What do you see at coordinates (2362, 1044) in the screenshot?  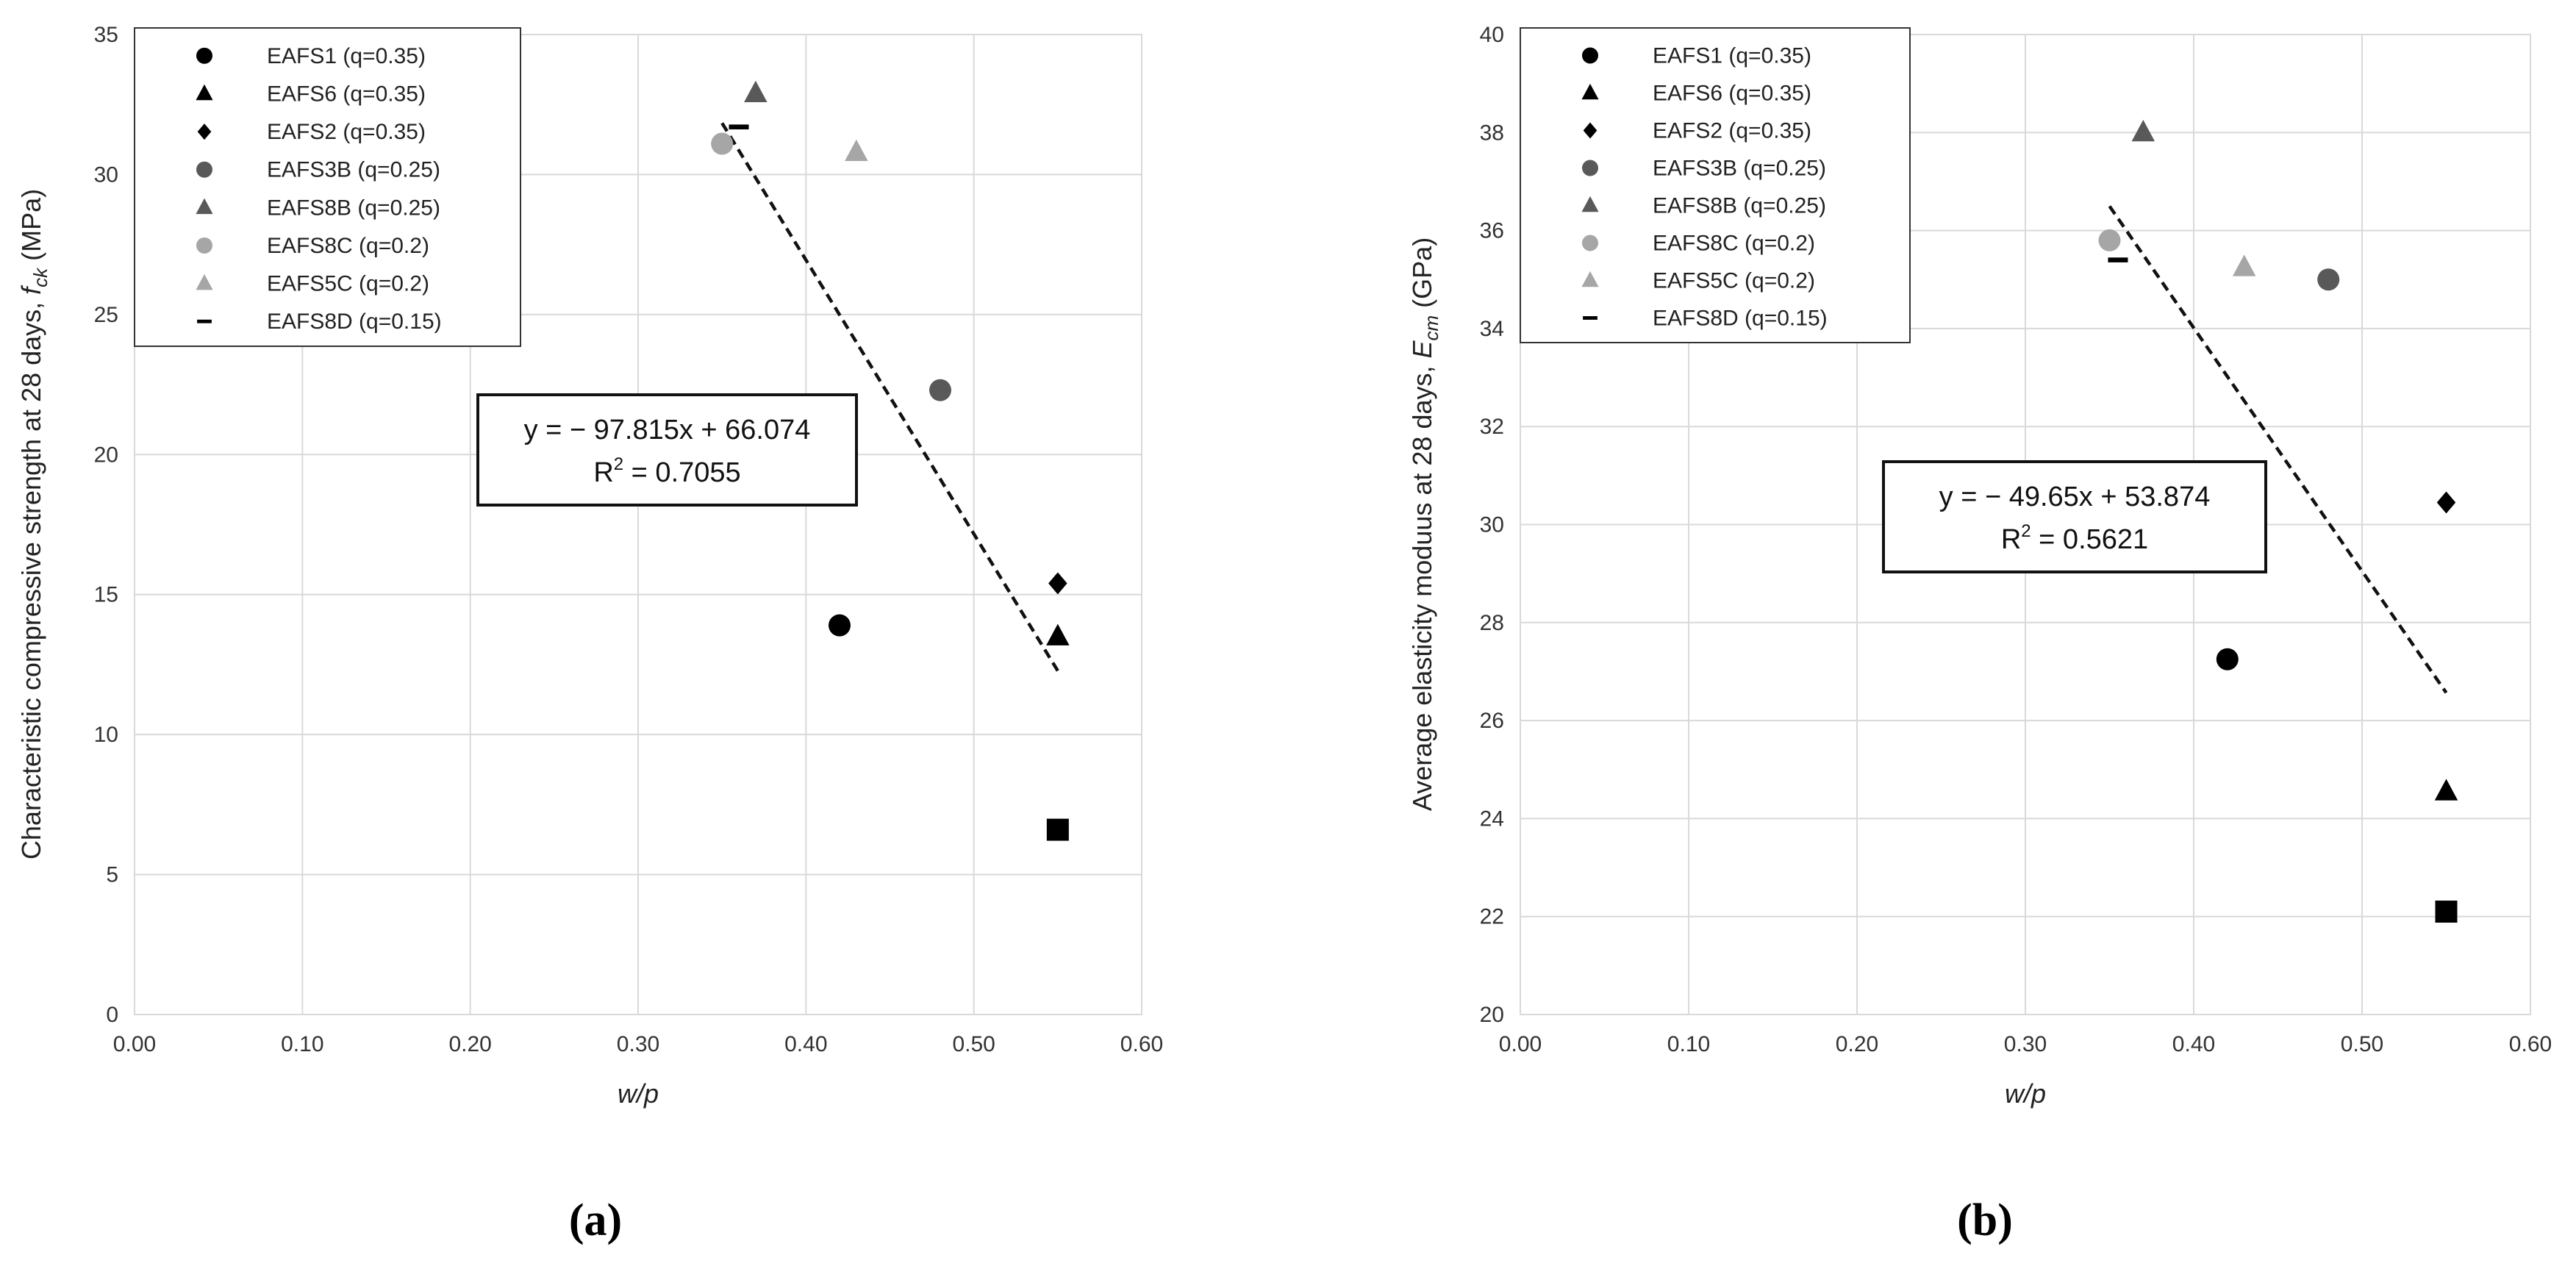 I see `x-tick-label-b: 0.50` at bounding box center [2362, 1044].